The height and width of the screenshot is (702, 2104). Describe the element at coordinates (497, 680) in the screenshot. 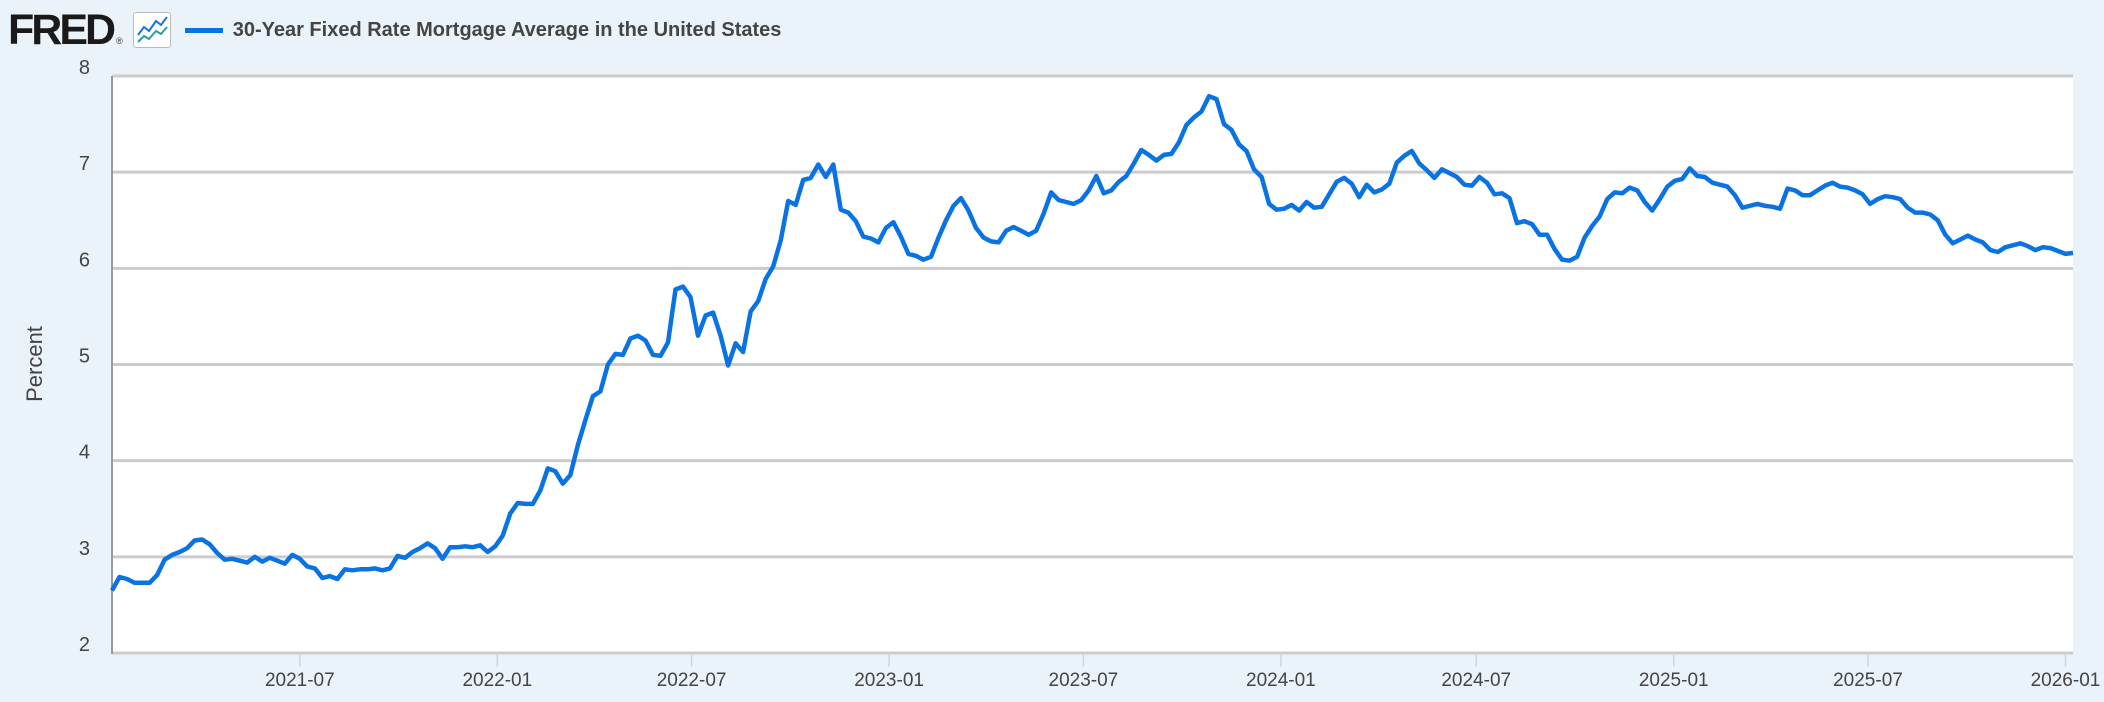

I see `x-tick-label: 2022-01` at that location.